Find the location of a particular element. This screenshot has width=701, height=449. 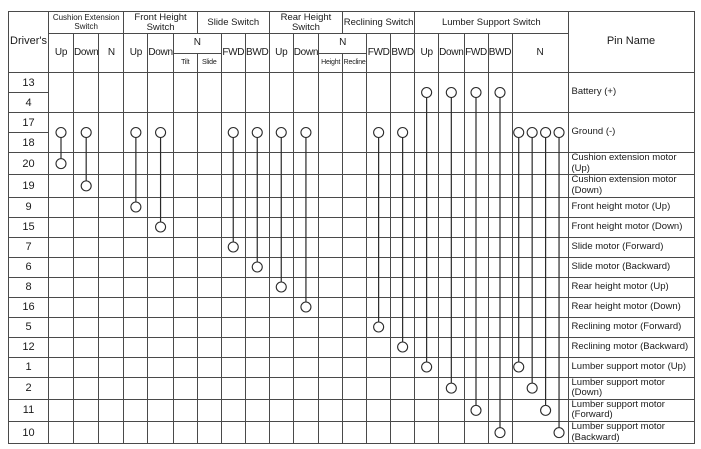

col-lumber-fwd: FWD is located at coordinates (476, 53).